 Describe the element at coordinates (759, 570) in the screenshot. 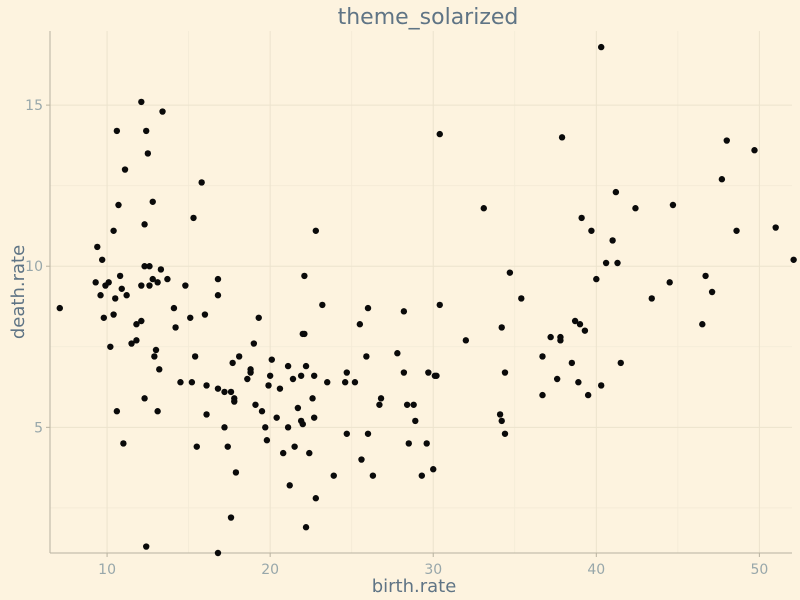

I see `x-tick-label: 50` at that location.